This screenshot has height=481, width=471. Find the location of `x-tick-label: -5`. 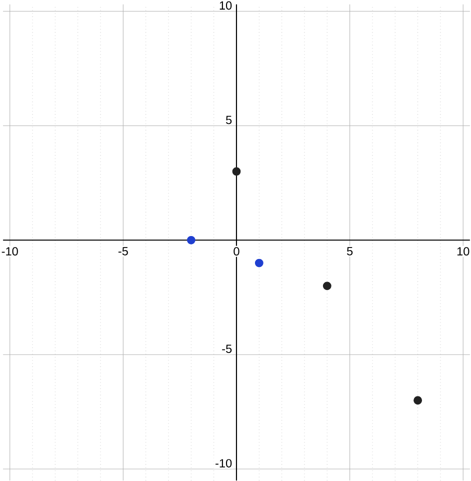

x-tick-label: -5 is located at coordinates (123, 251).